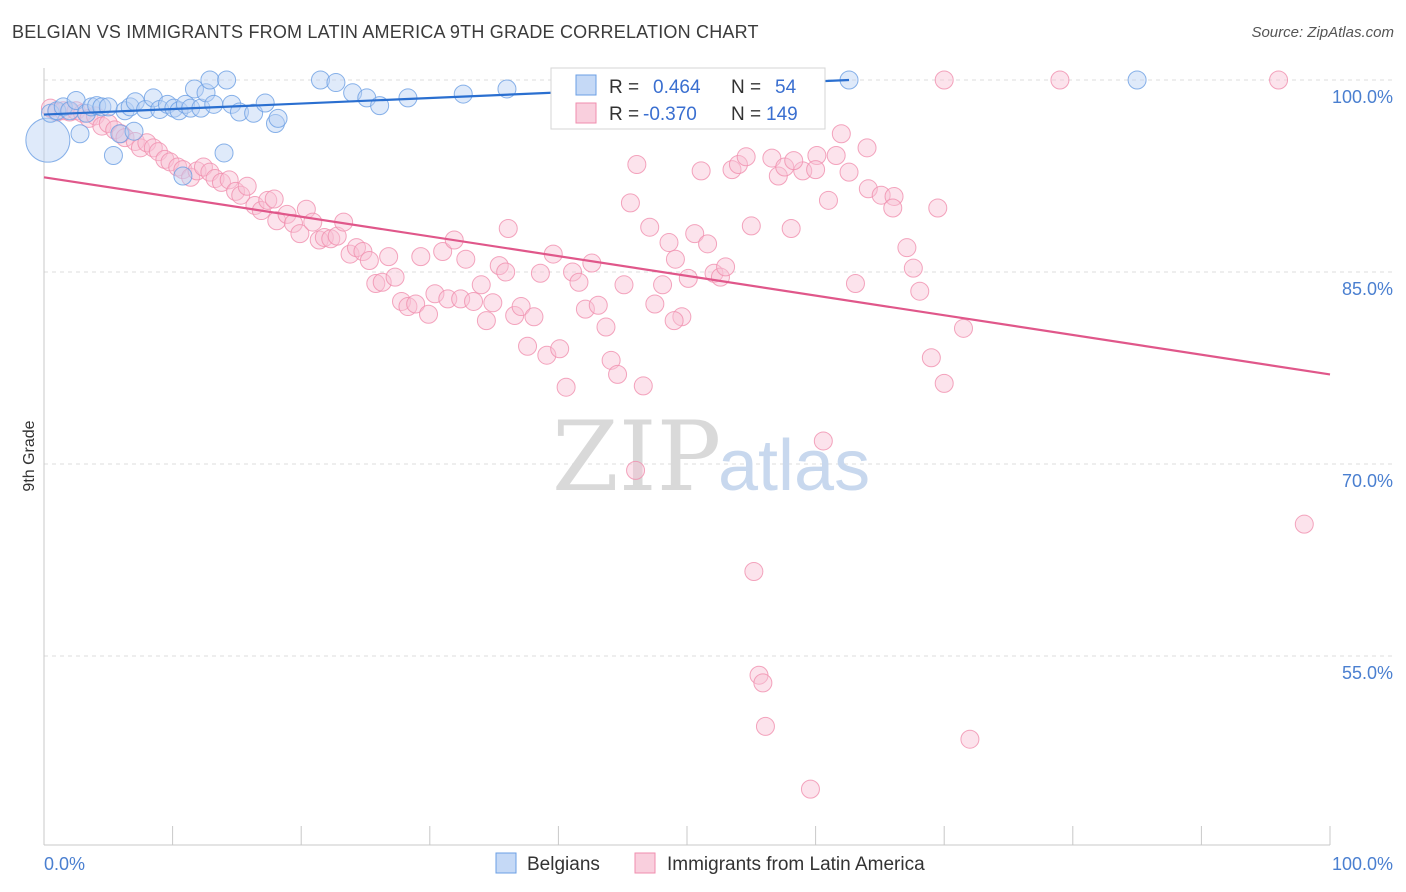 The height and width of the screenshot is (892, 1406). I want to click on x-tick-label-min: 0.0%, so click(64, 864).